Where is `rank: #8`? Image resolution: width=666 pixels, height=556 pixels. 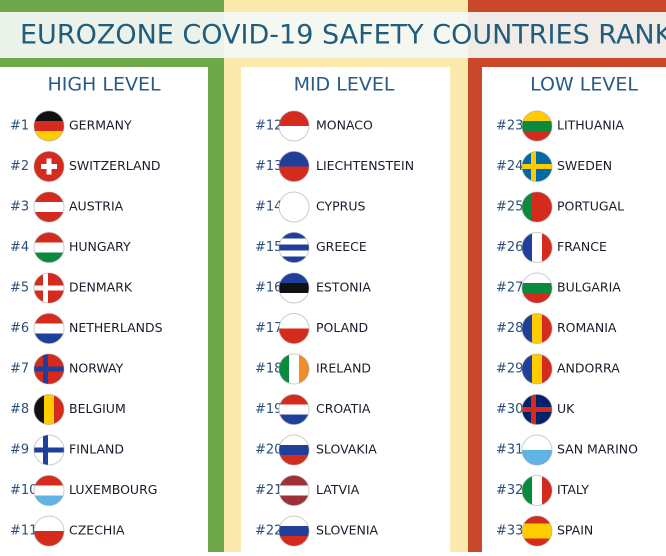 rank: #8 is located at coordinates (19, 409).